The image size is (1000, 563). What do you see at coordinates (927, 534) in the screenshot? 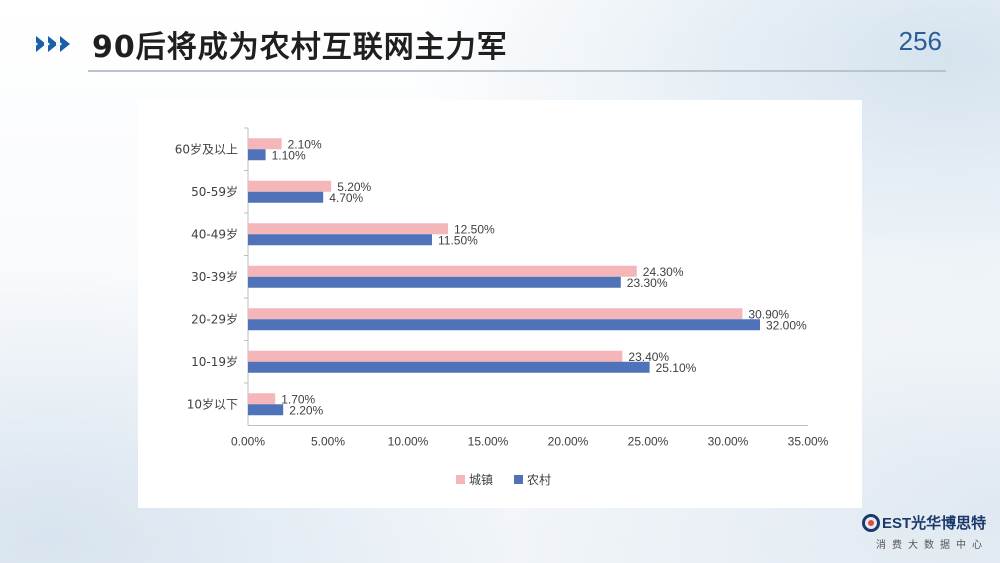
I see `brand-logo: EST光华博思特 消费大数据中心` at bounding box center [927, 534].